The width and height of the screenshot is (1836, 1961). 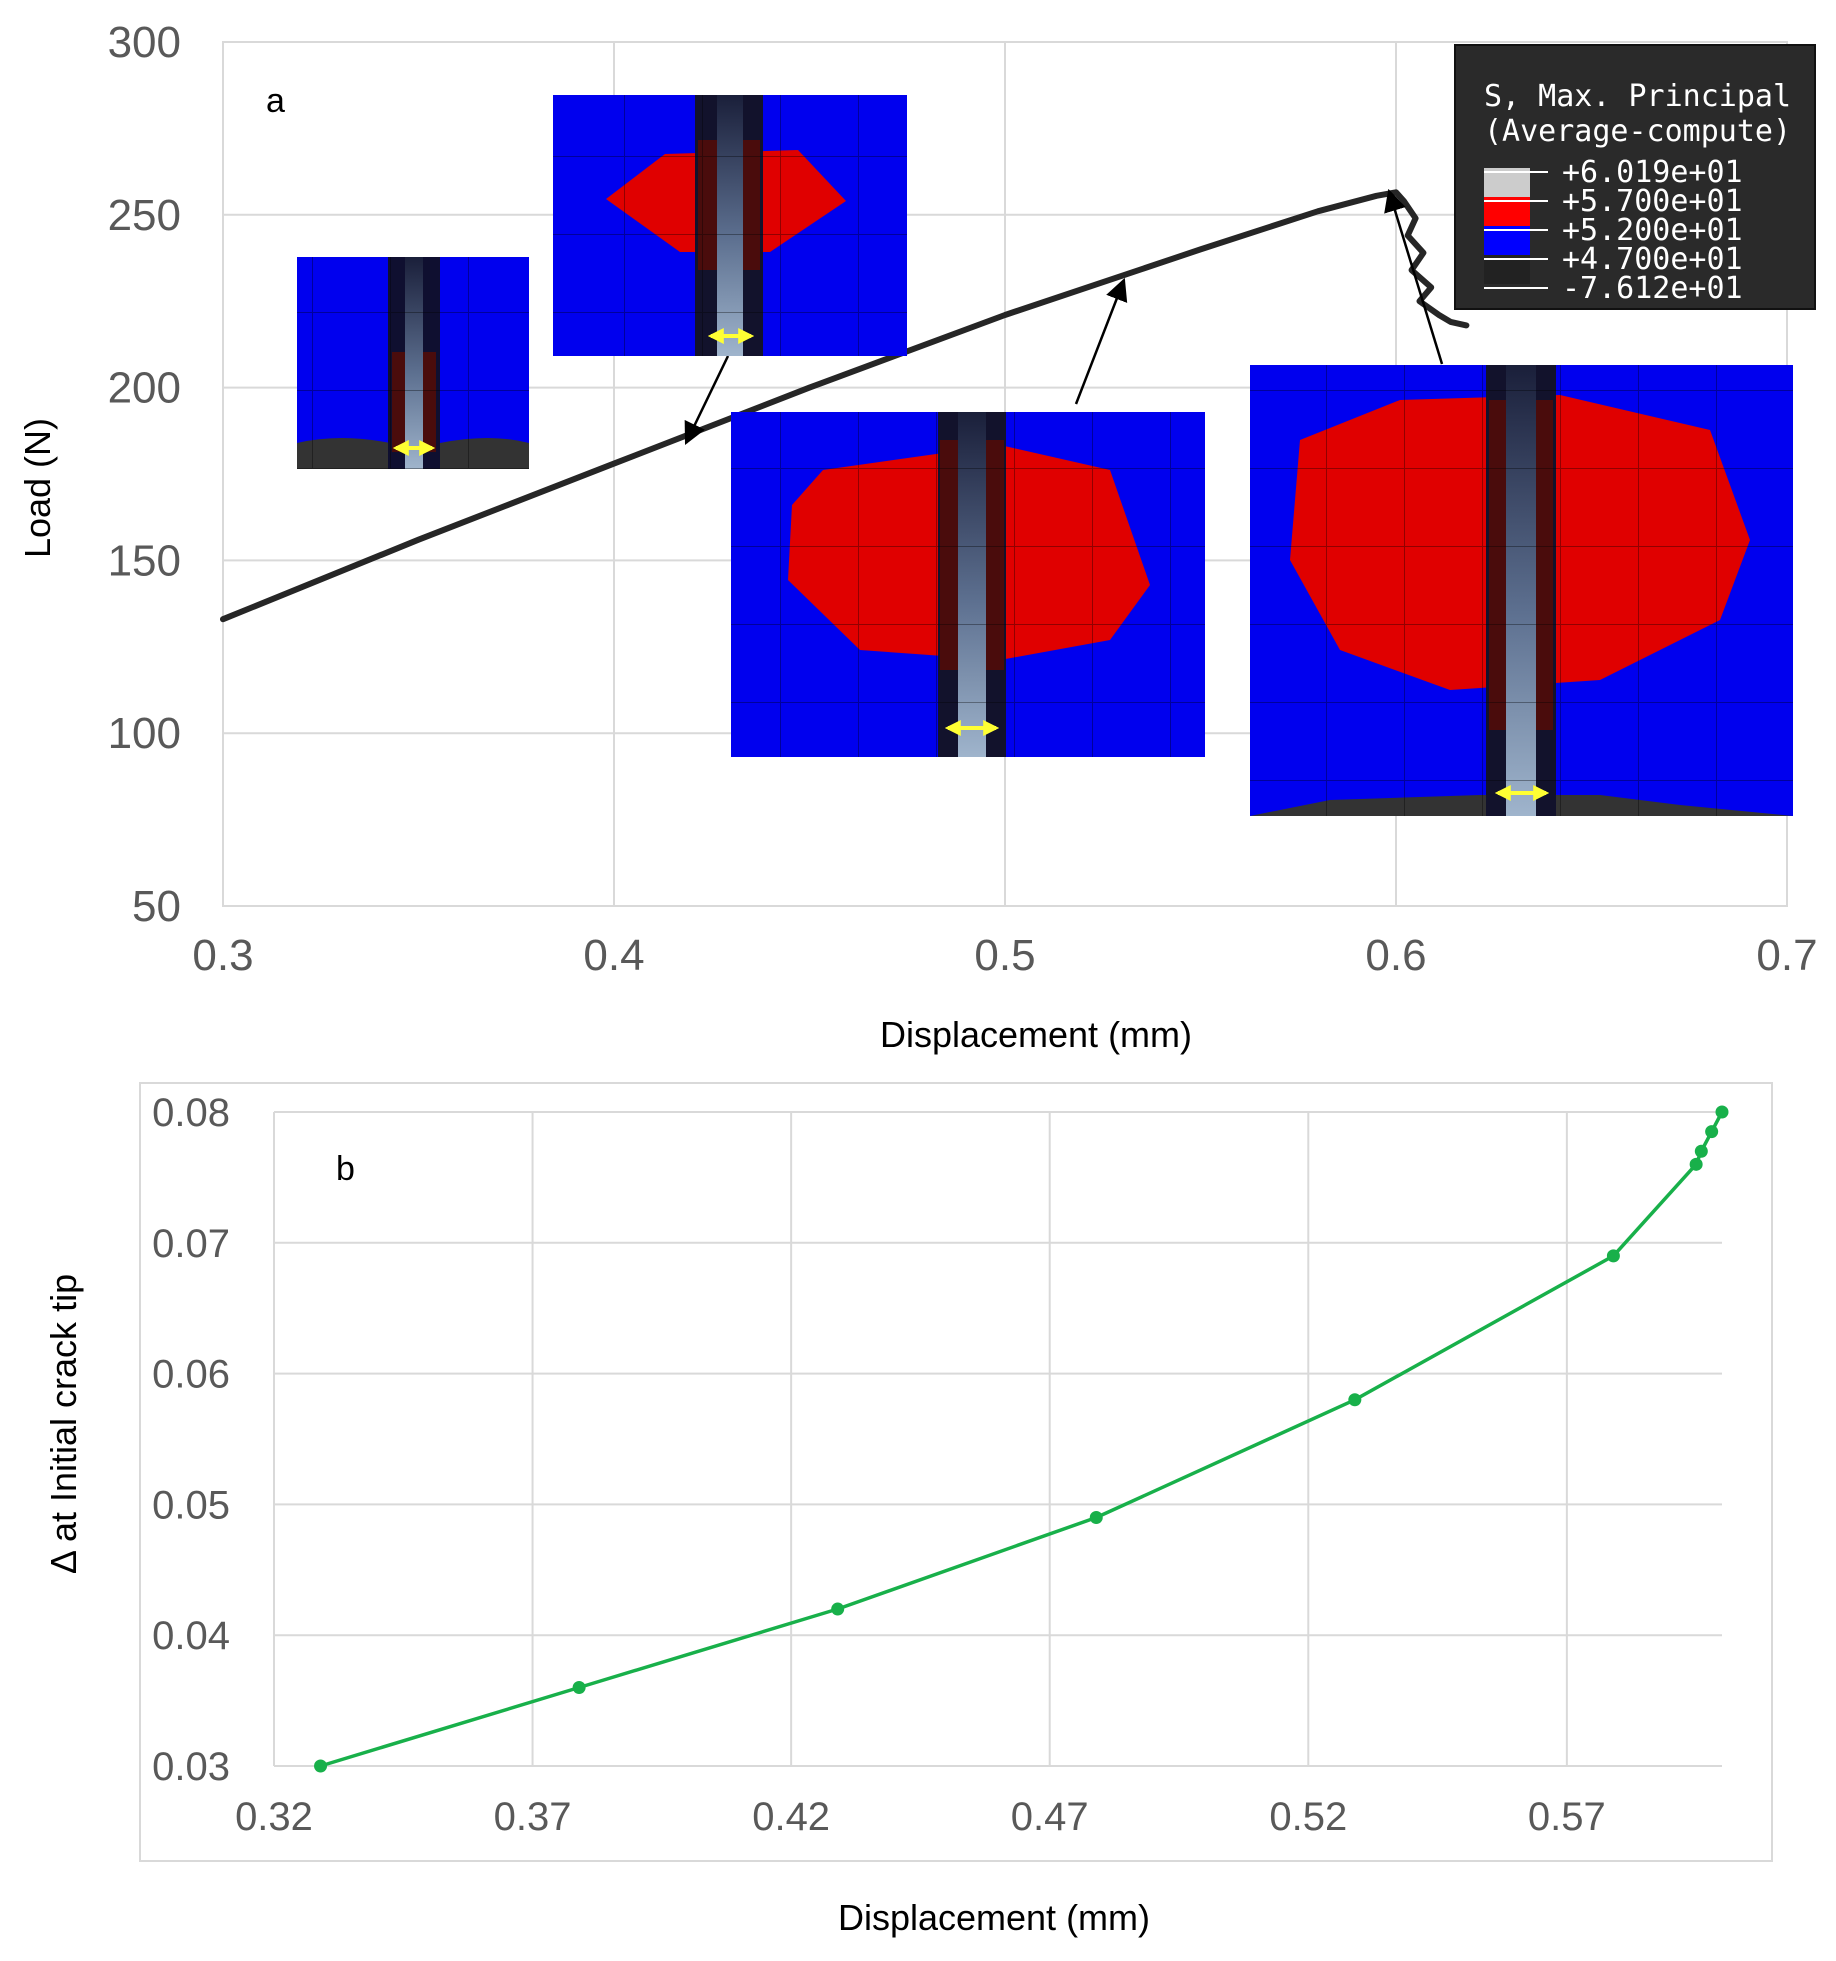 What do you see at coordinates (191, 1636) in the screenshot?
I see `b-y-tick-label: 0.04` at bounding box center [191, 1636].